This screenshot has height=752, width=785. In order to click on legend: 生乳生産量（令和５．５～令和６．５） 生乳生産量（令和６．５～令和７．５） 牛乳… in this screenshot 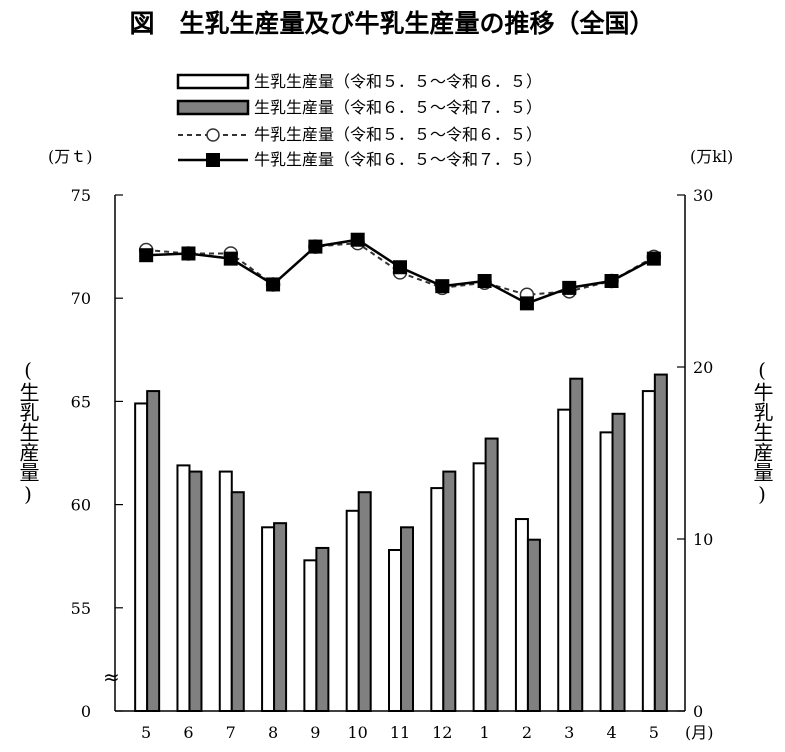, I will do `click(359, 120)`.